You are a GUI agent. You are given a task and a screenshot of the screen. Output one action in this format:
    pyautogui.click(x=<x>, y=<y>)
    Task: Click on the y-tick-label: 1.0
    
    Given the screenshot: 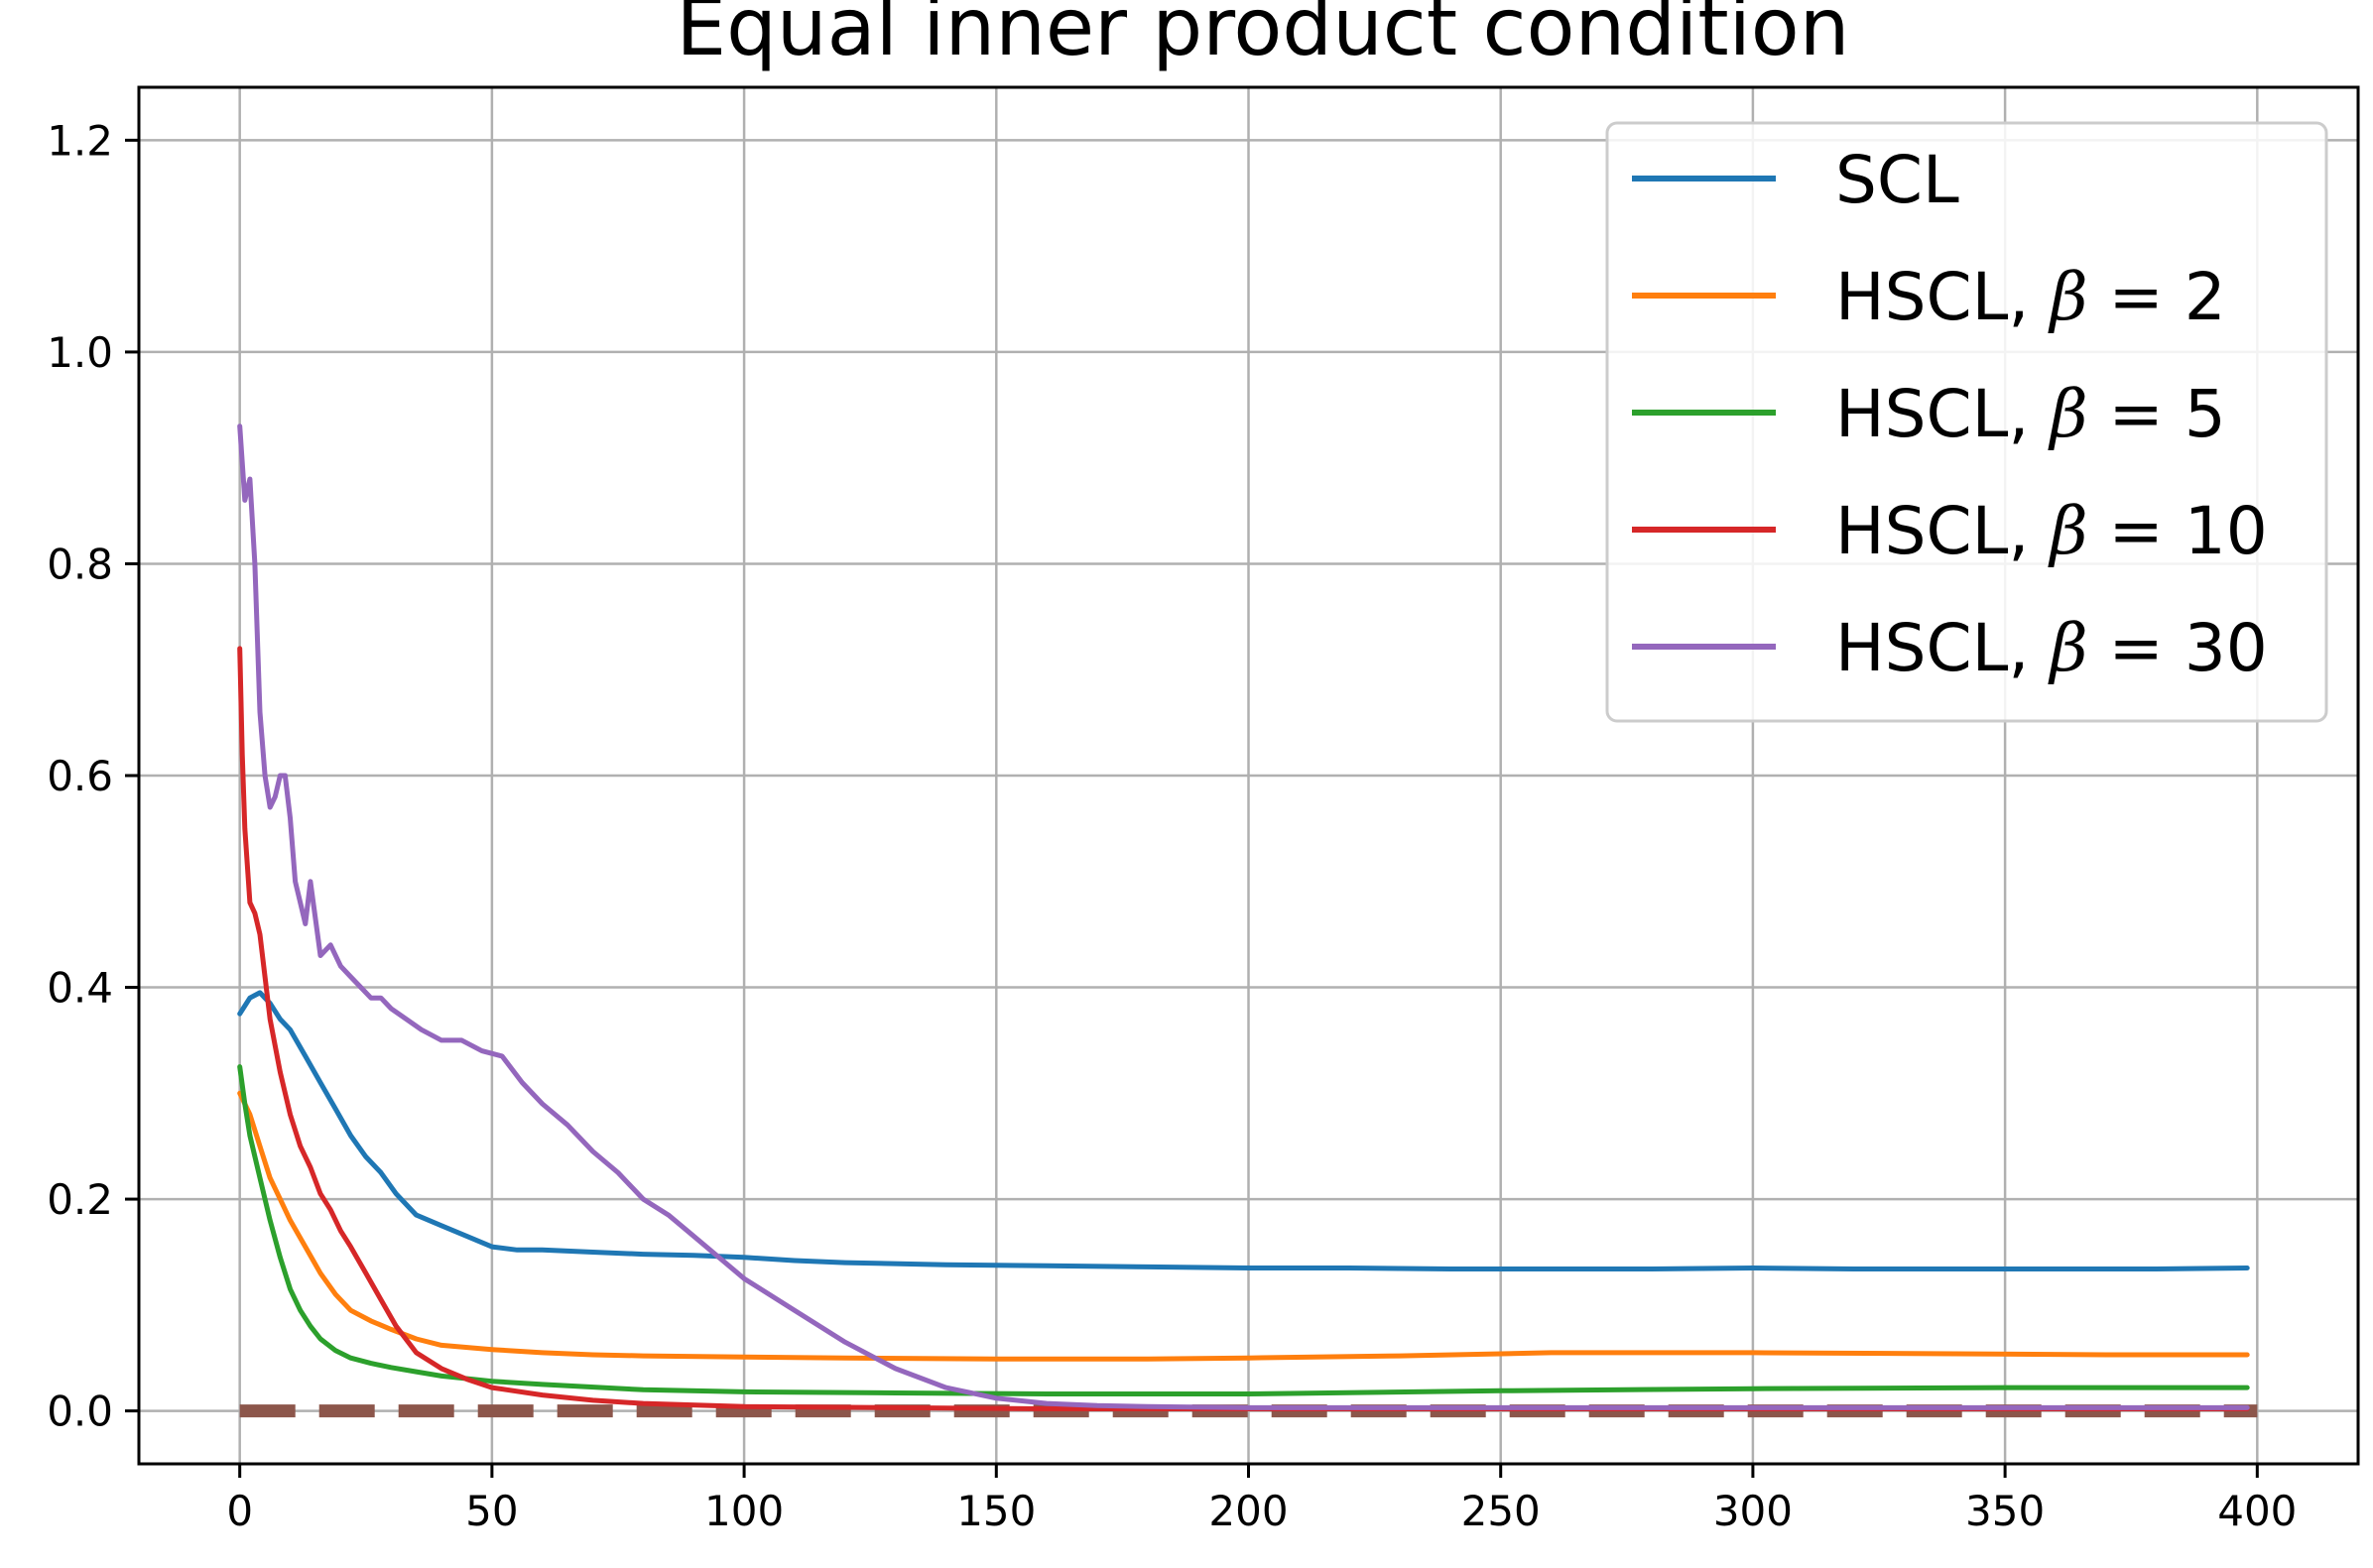 What is the action you would take?
    pyautogui.click(x=80, y=352)
    